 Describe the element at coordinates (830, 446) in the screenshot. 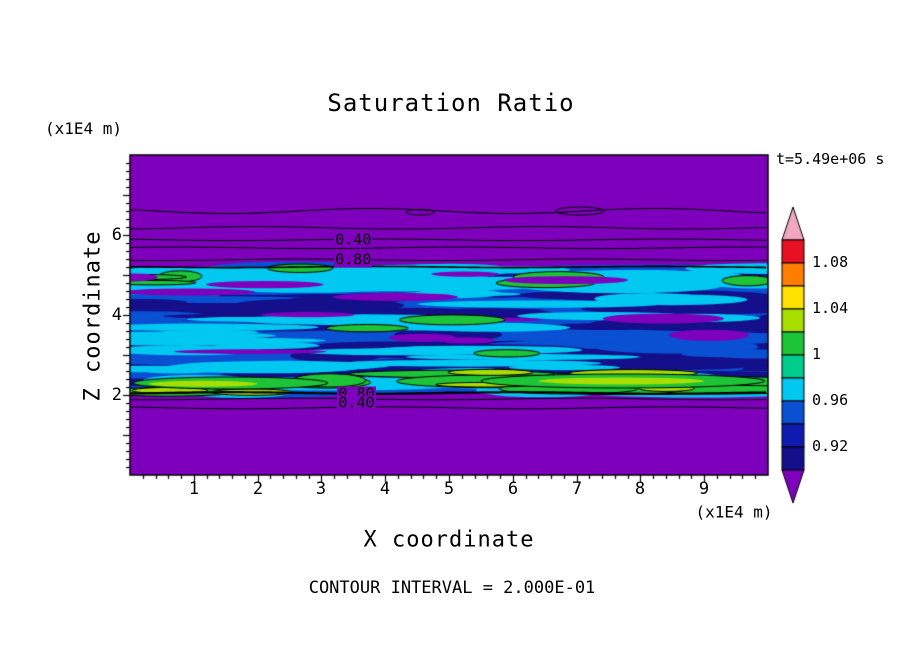

I see `colorbar-label: 0.92` at that location.